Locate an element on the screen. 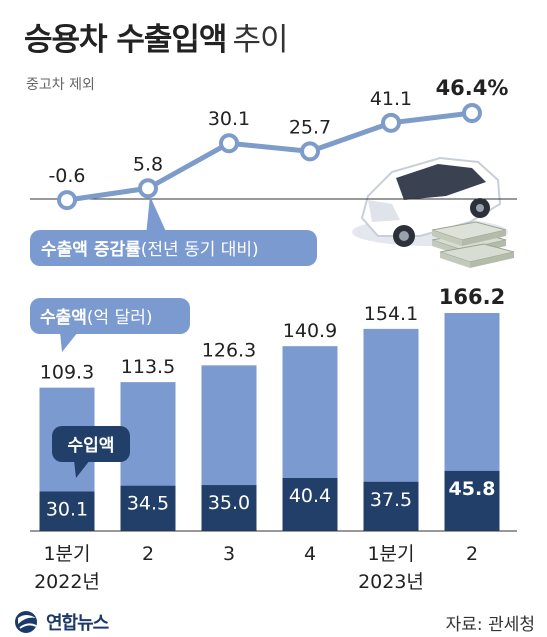 This screenshot has height=637, width=547. export-series-label: 수출액(억 달러) is located at coordinates (96, 318).